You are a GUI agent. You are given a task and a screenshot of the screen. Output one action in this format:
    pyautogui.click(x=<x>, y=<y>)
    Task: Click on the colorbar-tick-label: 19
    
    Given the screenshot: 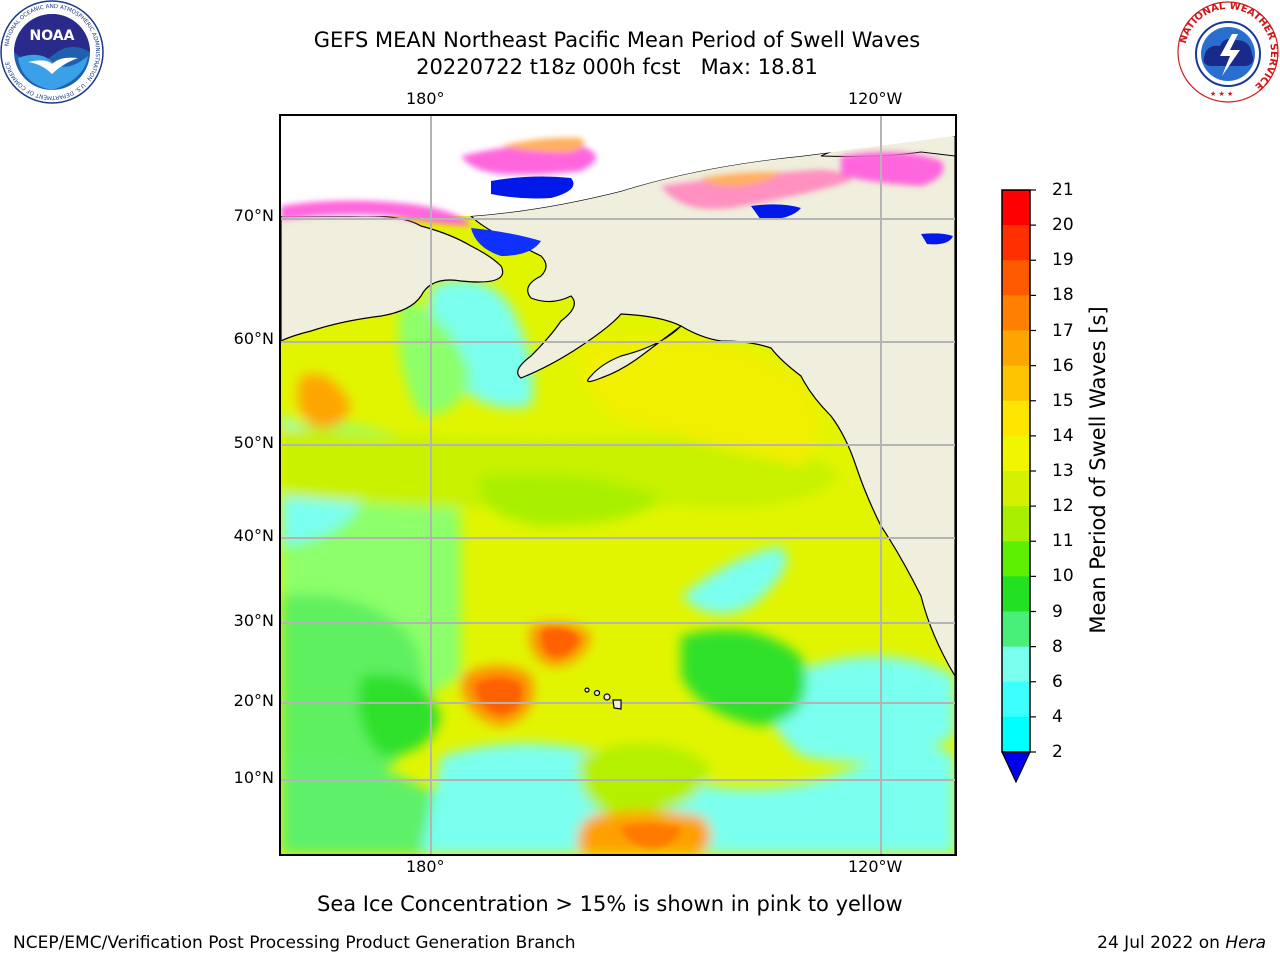 What is the action you would take?
    pyautogui.click(x=1063, y=260)
    